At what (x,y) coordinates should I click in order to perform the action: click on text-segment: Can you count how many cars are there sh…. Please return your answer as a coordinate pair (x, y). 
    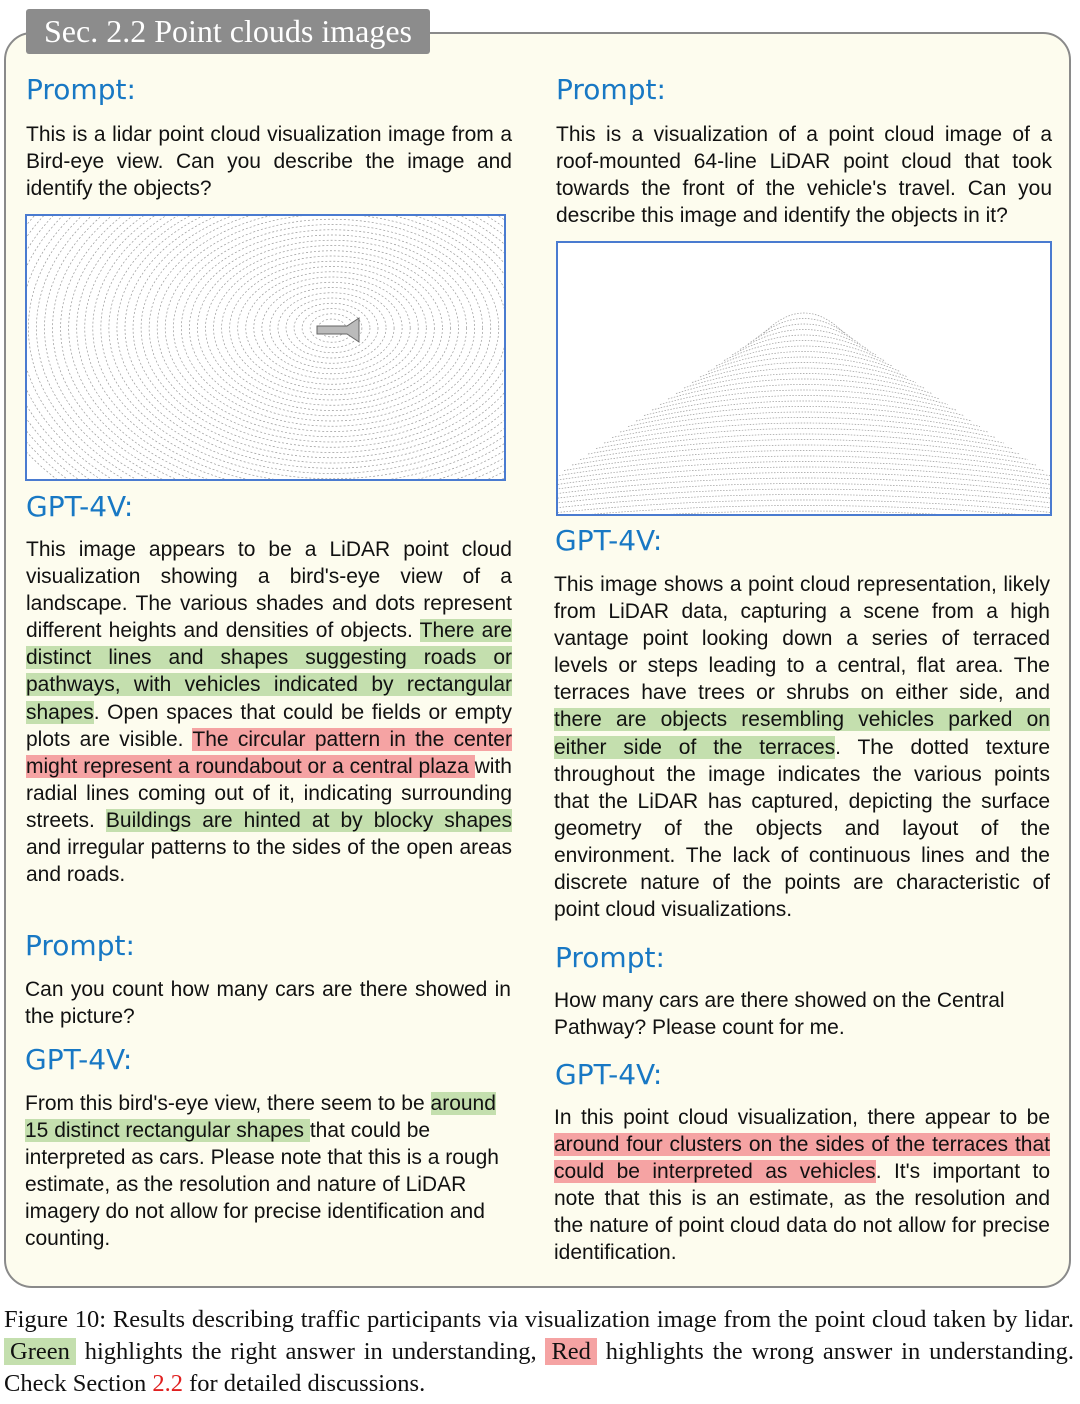
    Looking at the image, I should click on (268, 1003).